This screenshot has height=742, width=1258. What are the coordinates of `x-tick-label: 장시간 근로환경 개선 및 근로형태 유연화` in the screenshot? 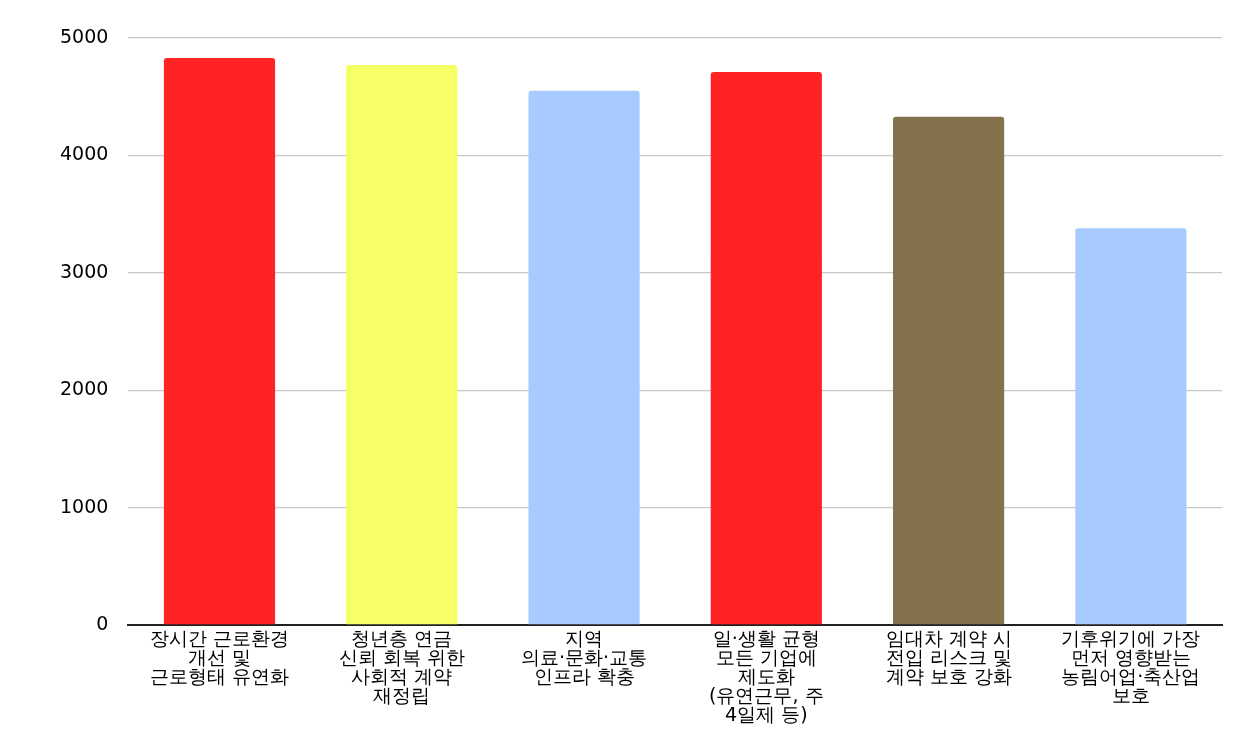 It's located at (219, 657).